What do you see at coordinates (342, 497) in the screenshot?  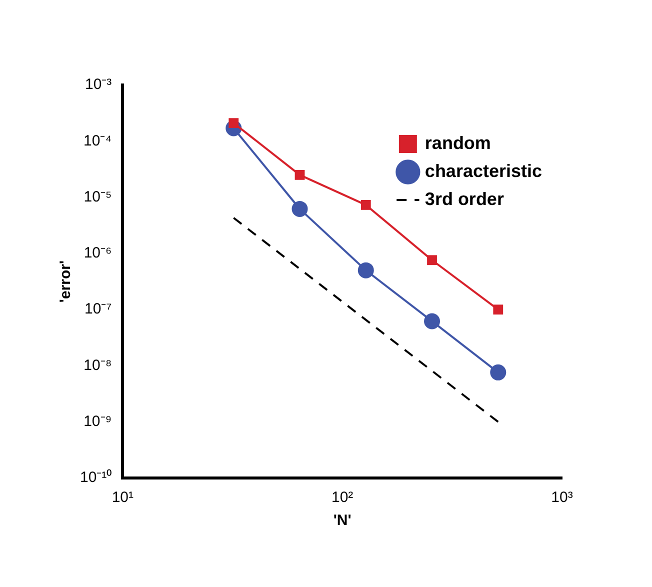 I see `x-tick-label: 10²` at bounding box center [342, 497].